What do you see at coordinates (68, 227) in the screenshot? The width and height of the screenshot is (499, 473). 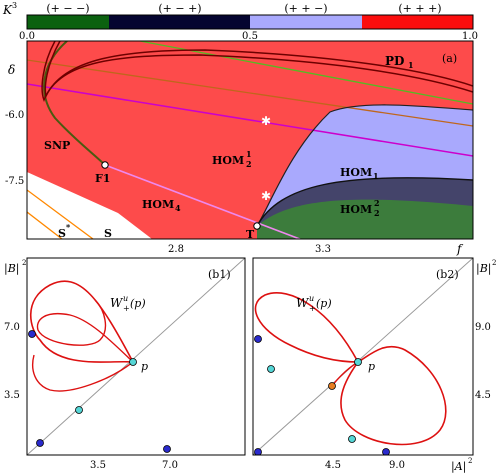 I see `s-star-label-sup: *` at bounding box center [68, 227].